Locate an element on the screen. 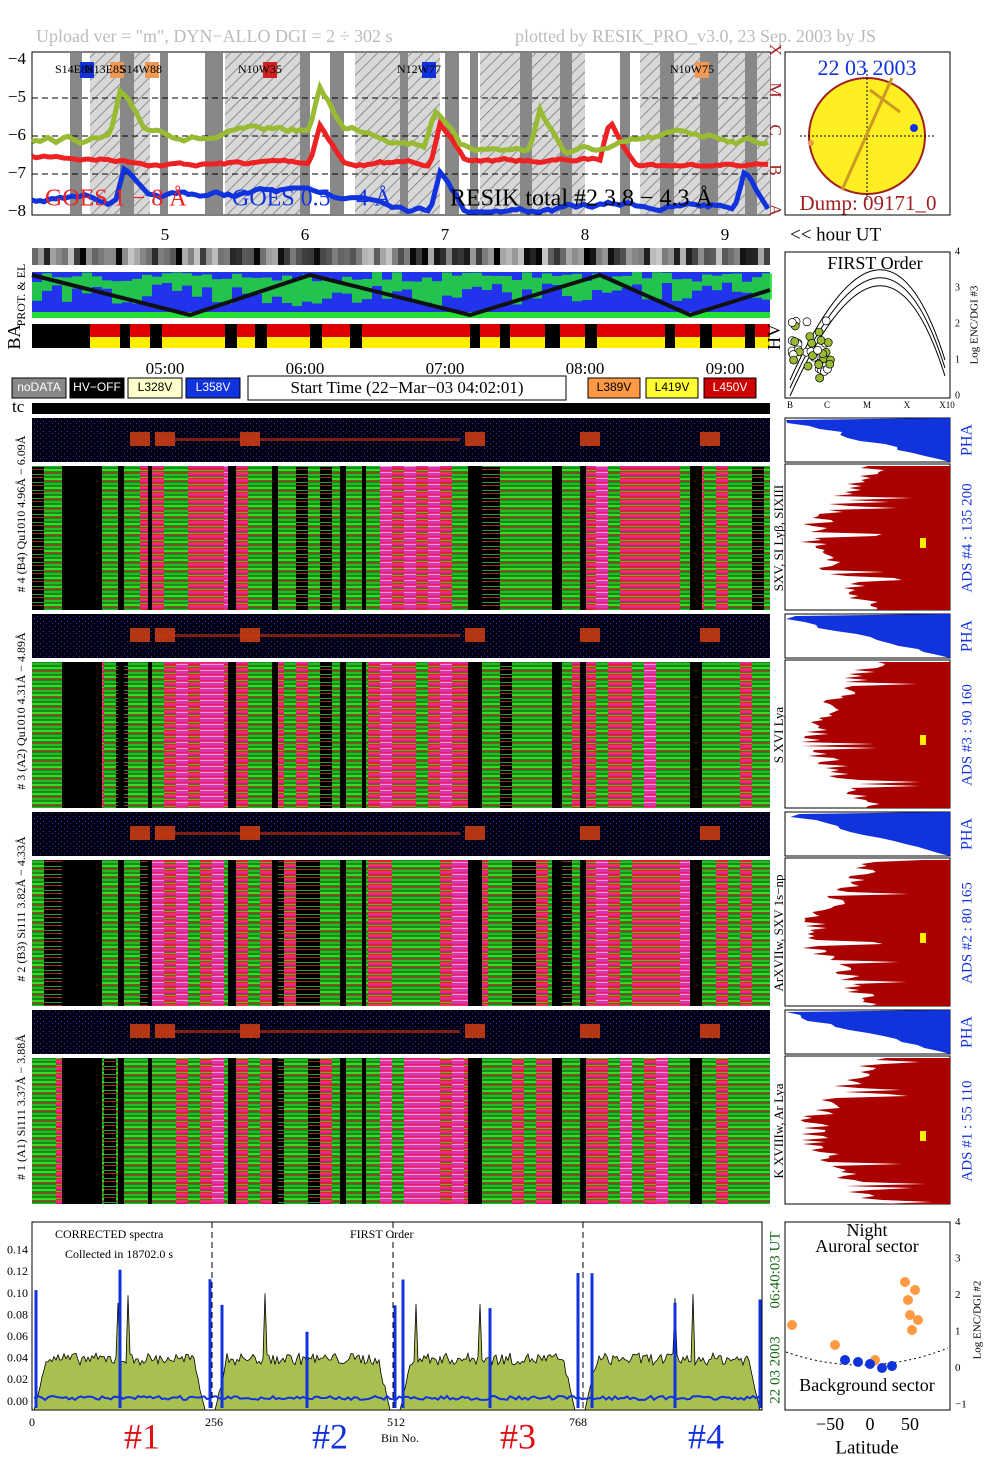  region-dot is located at coordinates (914, 128).